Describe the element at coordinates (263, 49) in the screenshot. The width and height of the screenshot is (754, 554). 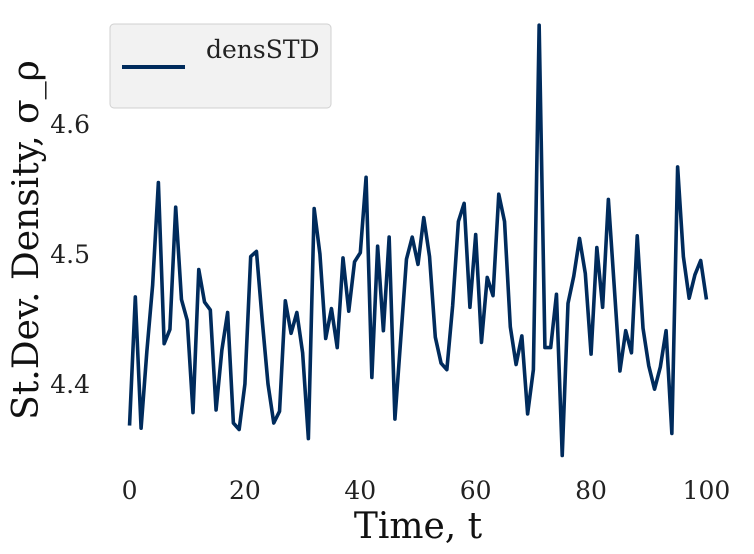
I see `legend-label-densSTD: densSTD` at that location.